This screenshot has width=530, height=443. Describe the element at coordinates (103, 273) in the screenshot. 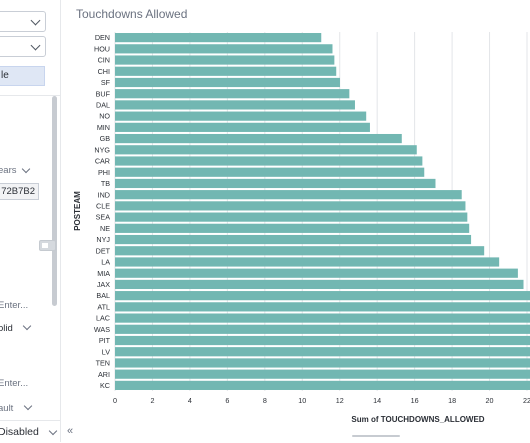

I see `y-tick-label: MIA` at that location.